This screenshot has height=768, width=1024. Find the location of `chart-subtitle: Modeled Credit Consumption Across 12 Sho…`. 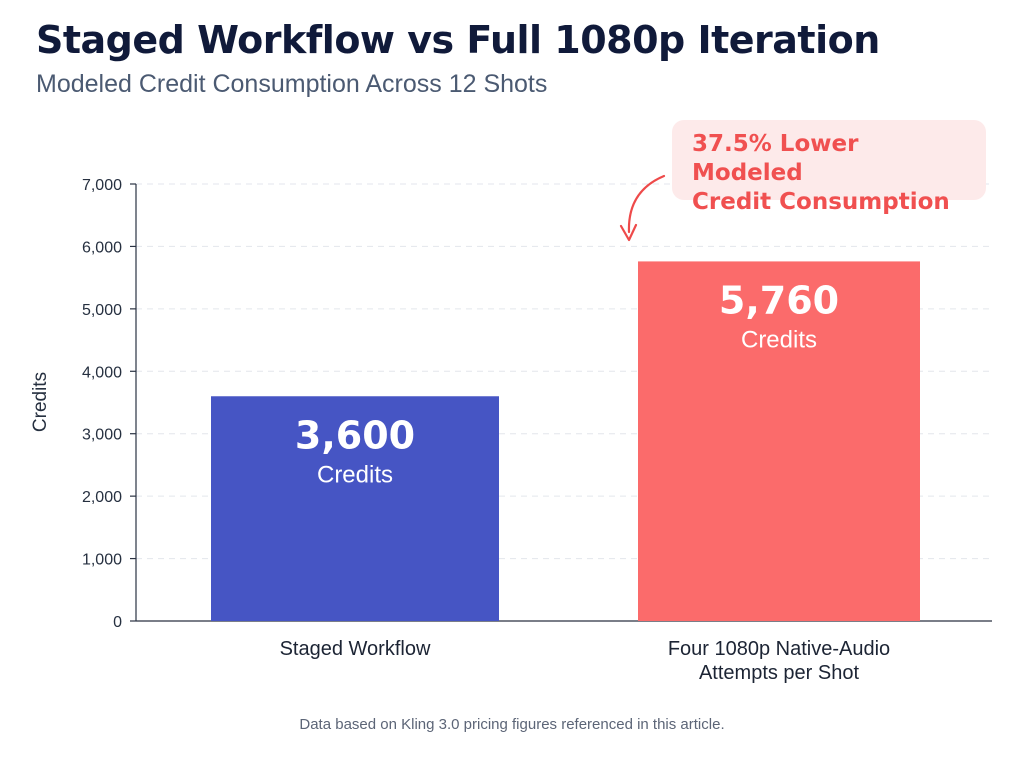

chart-subtitle: Modeled Credit Consumption Across 12 Sho… is located at coordinates (292, 84).